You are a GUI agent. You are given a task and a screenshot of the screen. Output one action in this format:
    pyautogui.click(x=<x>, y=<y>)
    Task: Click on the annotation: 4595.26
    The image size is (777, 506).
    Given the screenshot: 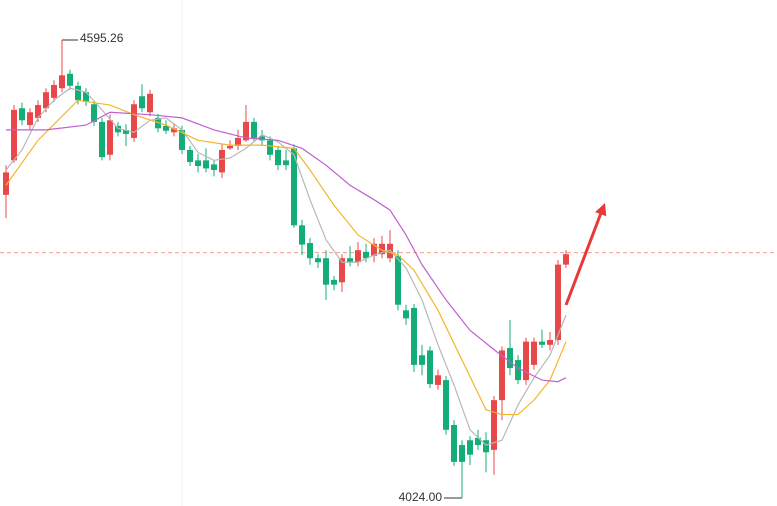 What is the action you would take?
    pyautogui.click(x=102, y=38)
    